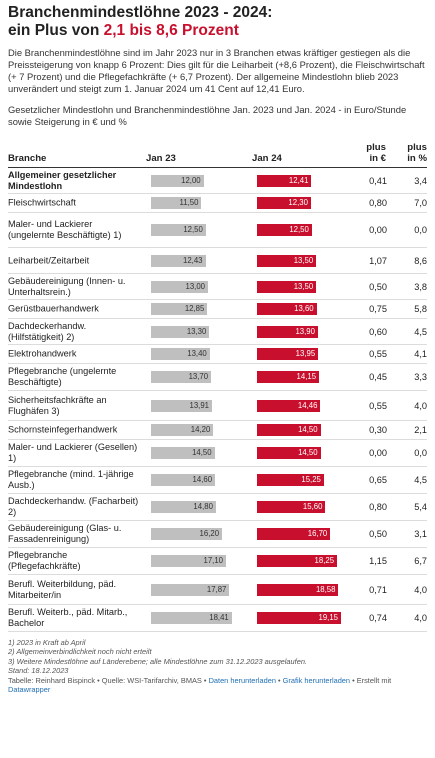 The image size is (435, 758). Describe the element at coordinates (187, 534) in the screenshot. I see `bar-jan23: 16,20` at that location.